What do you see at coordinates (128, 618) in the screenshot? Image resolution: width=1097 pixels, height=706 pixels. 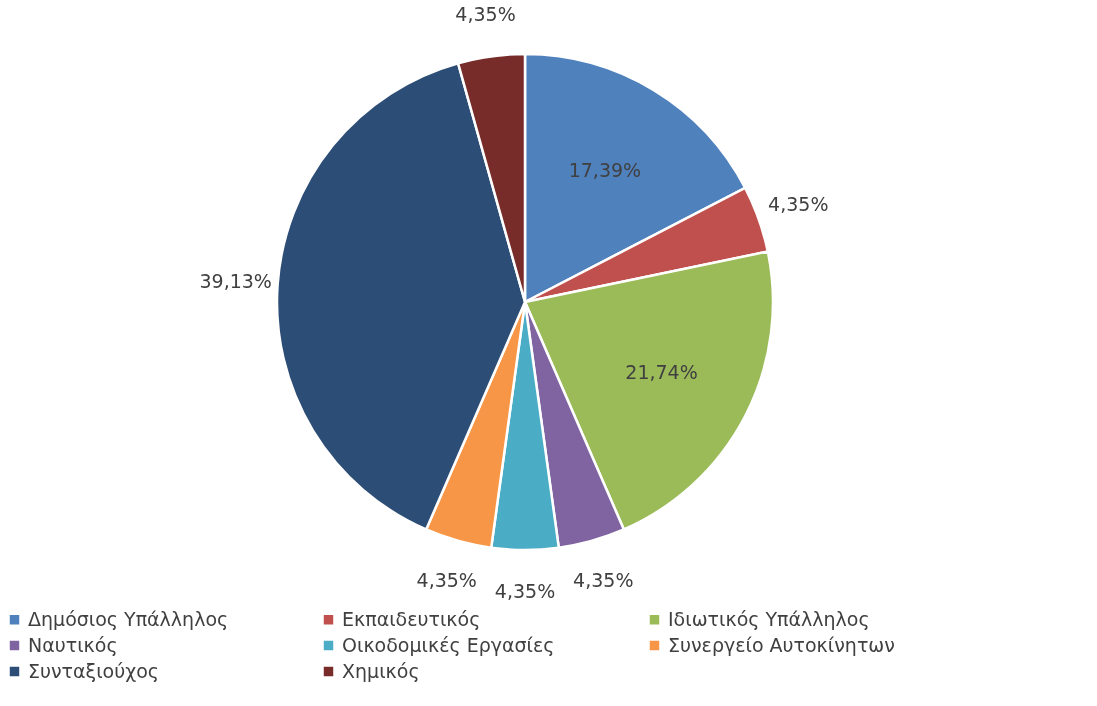 I see `legend-label: Δημόσιος Υπάλληλος` at bounding box center [128, 618].